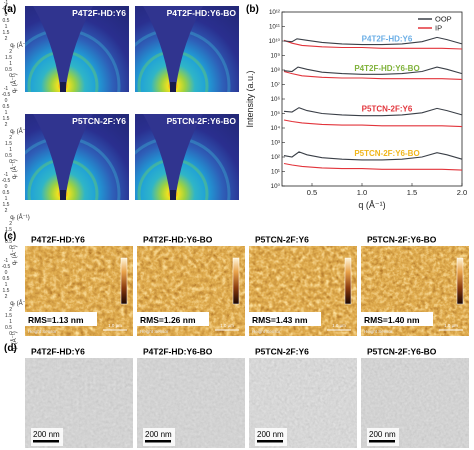 The width and height of the screenshot is (474, 450). I want to click on sample-label: P5TCN-2F:Y6, so click(387, 109).